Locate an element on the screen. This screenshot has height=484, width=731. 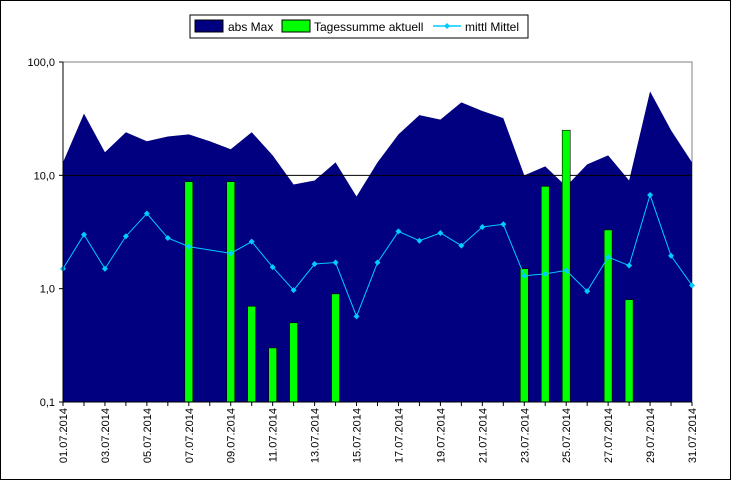
x-tick-label: 05.07.2014 is located at coordinates (148, 435).